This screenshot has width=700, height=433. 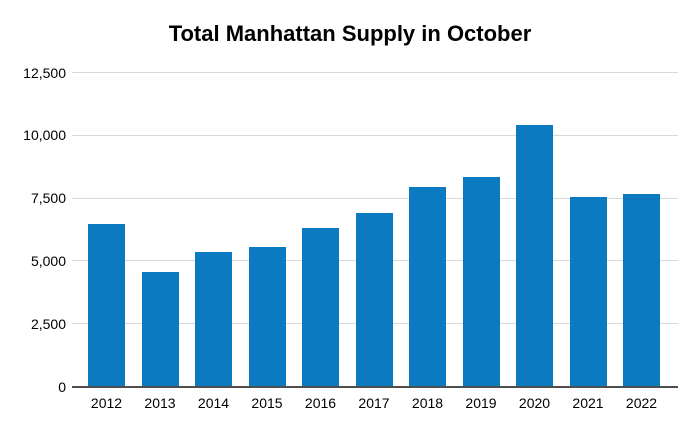 What do you see at coordinates (160, 329) in the screenshot?
I see `bar-2013` at bounding box center [160, 329].